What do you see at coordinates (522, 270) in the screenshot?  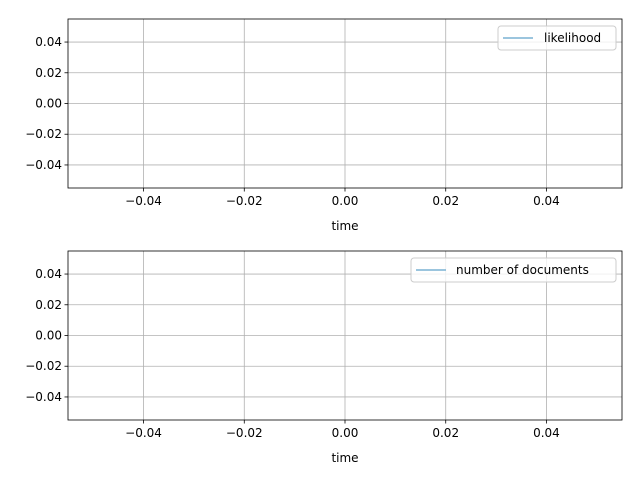 I see `legend-label-number-of-documents: number of documents` at bounding box center [522, 270].